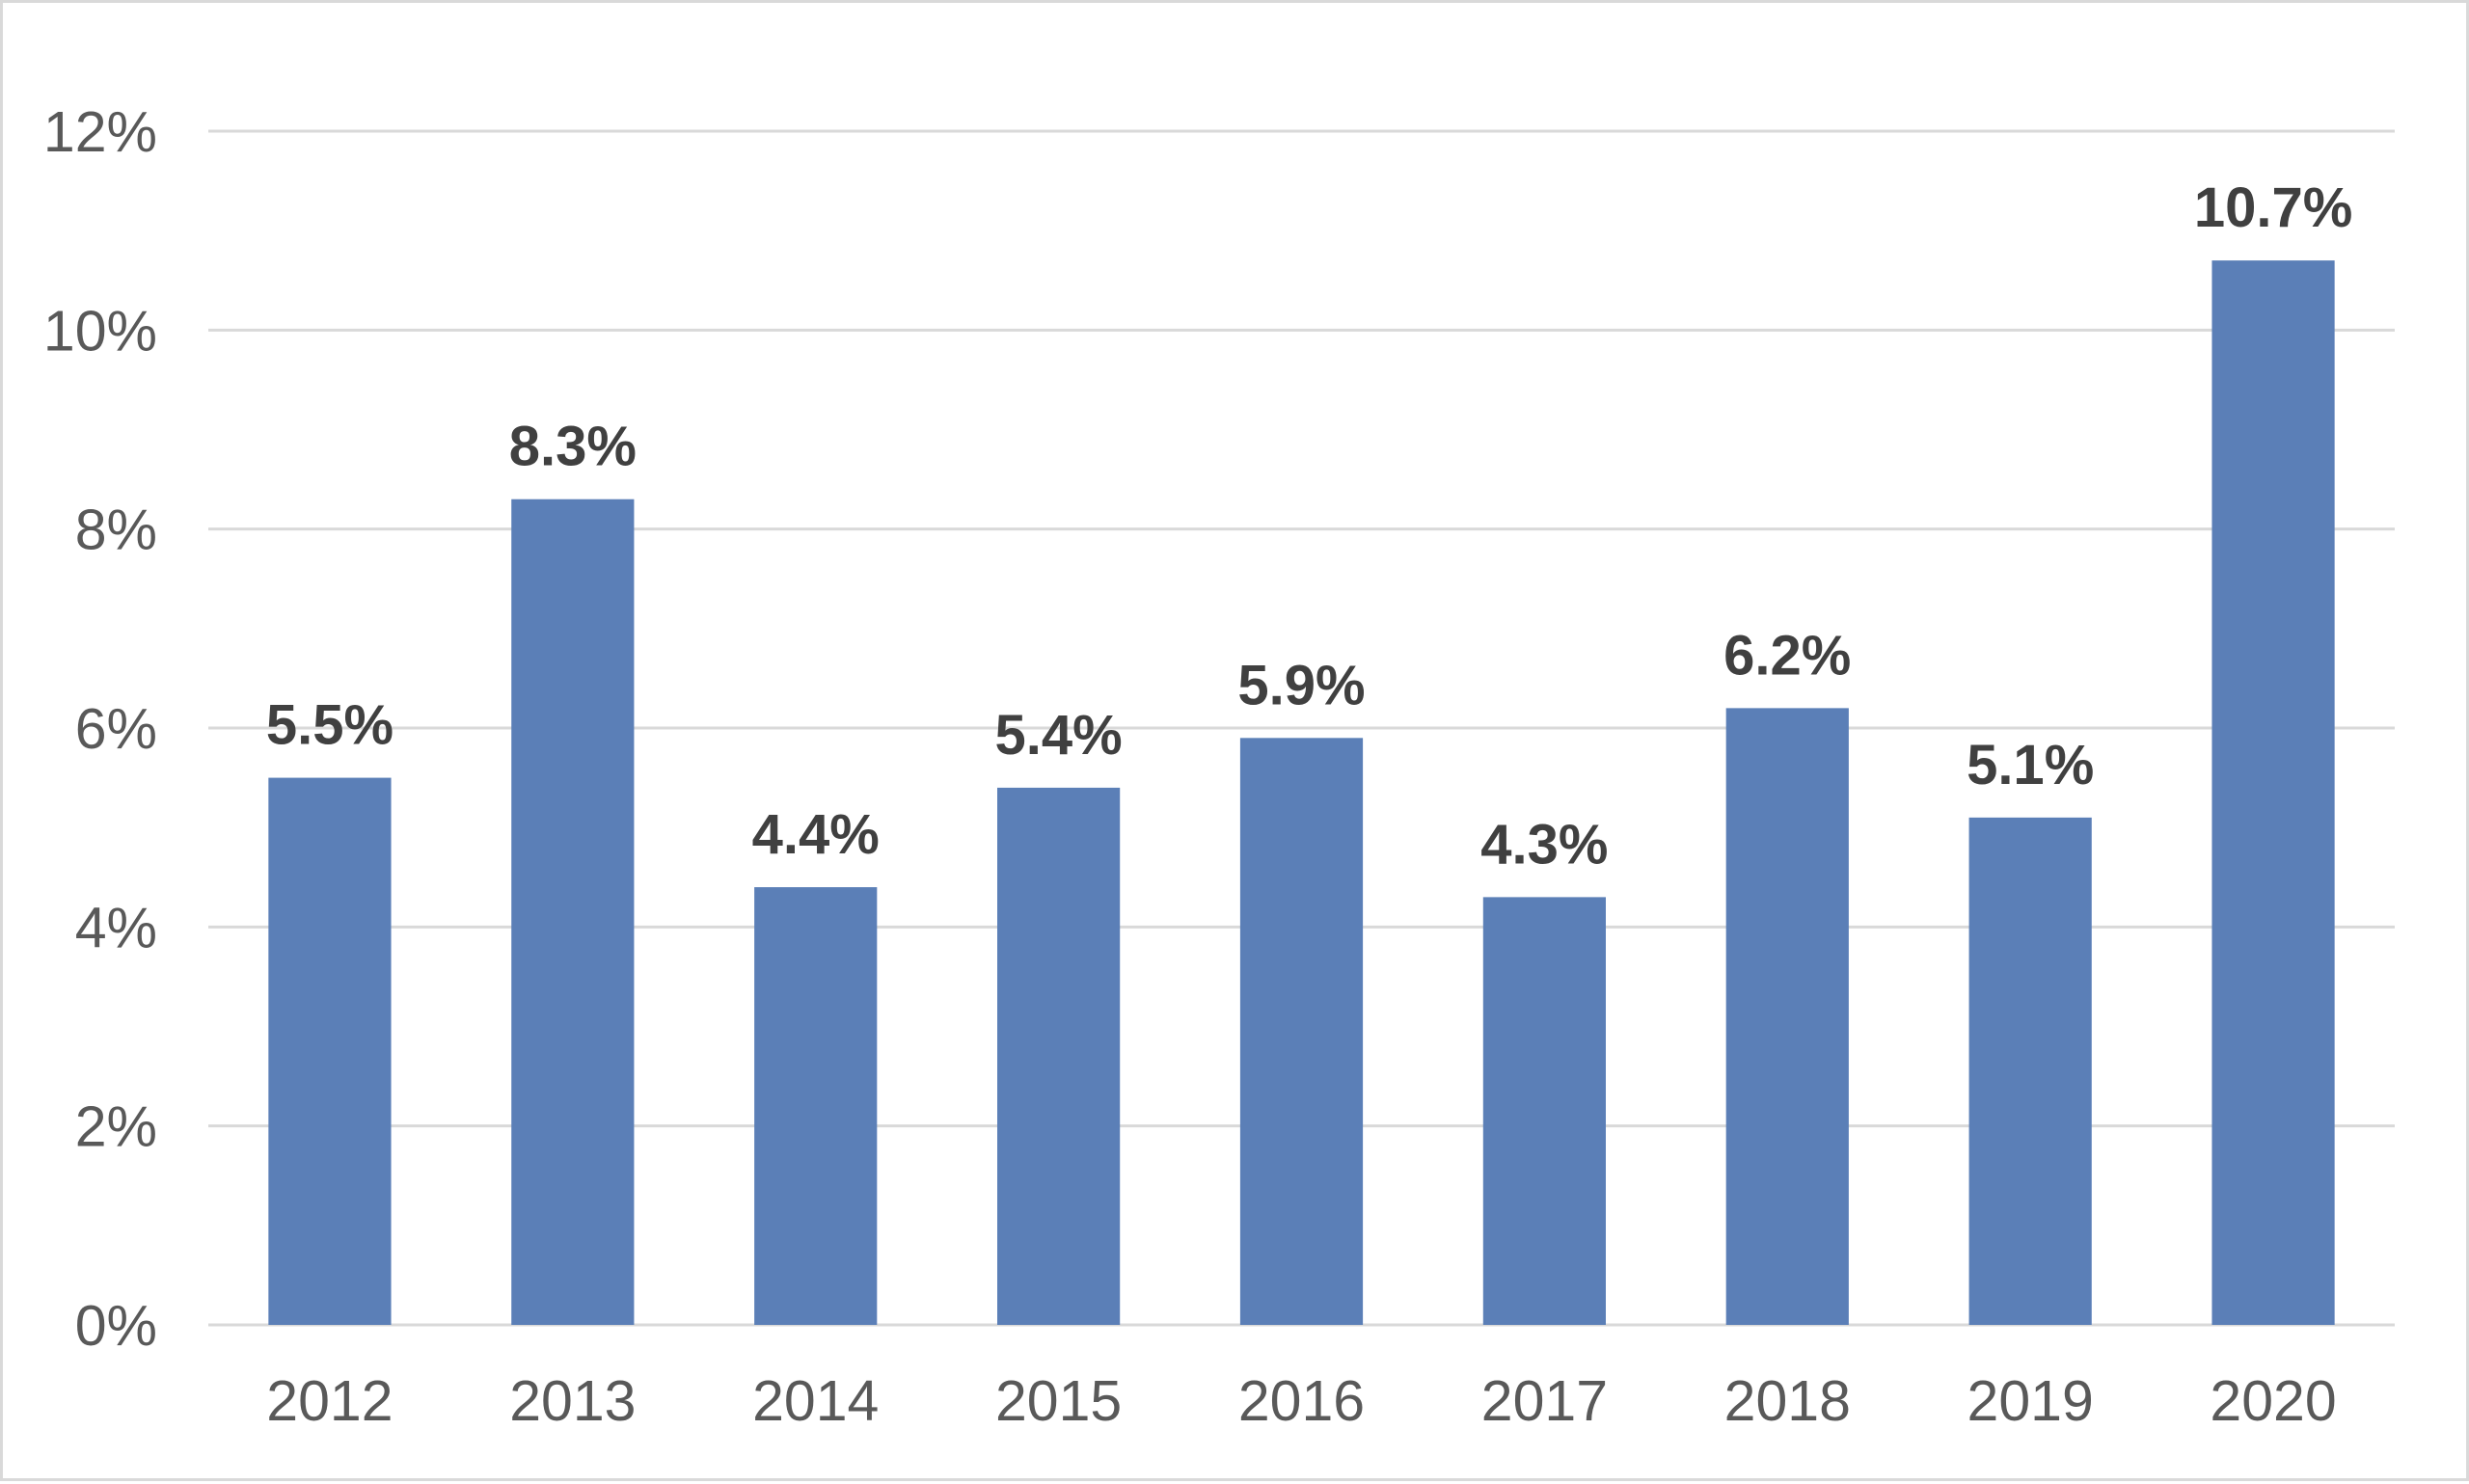 This screenshot has height=1484, width=2469. What do you see at coordinates (116, 530) in the screenshot?
I see `y-tick-label: 8%` at bounding box center [116, 530].